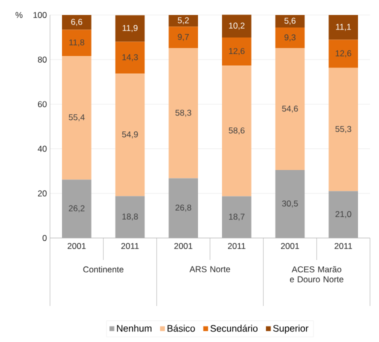 The image size is (379, 342). Describe the element at coordinates (236, 217) in the screenshot. I see `data-label: 18,7` at that location.